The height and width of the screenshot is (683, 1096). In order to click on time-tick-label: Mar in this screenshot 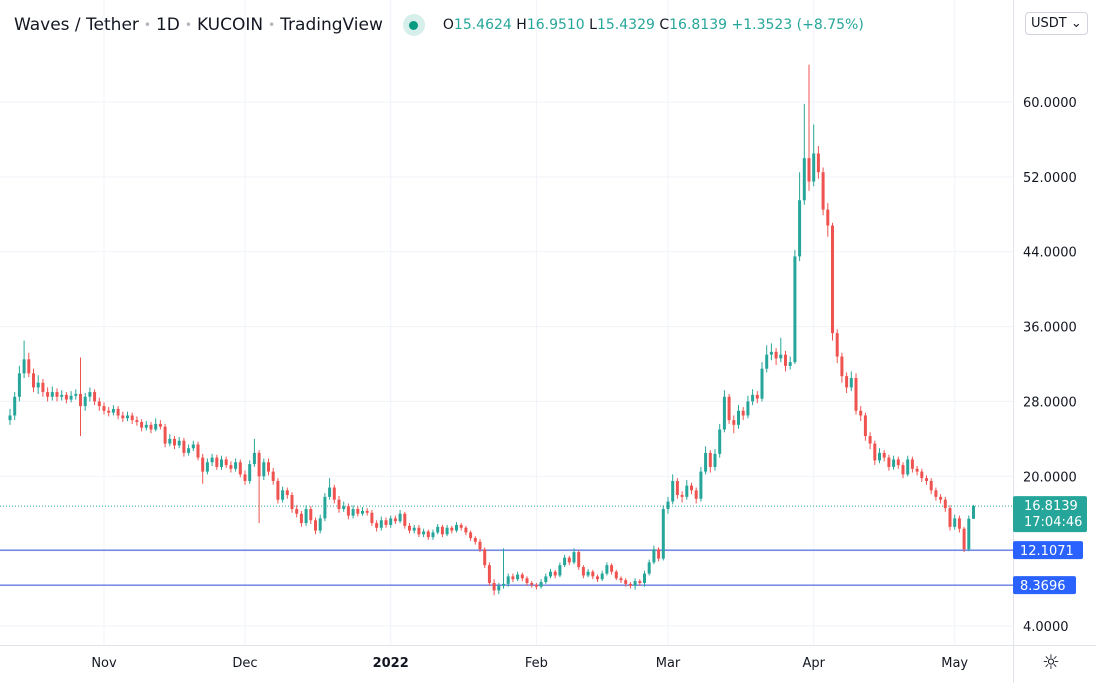, I will do `click(668, 663)`.